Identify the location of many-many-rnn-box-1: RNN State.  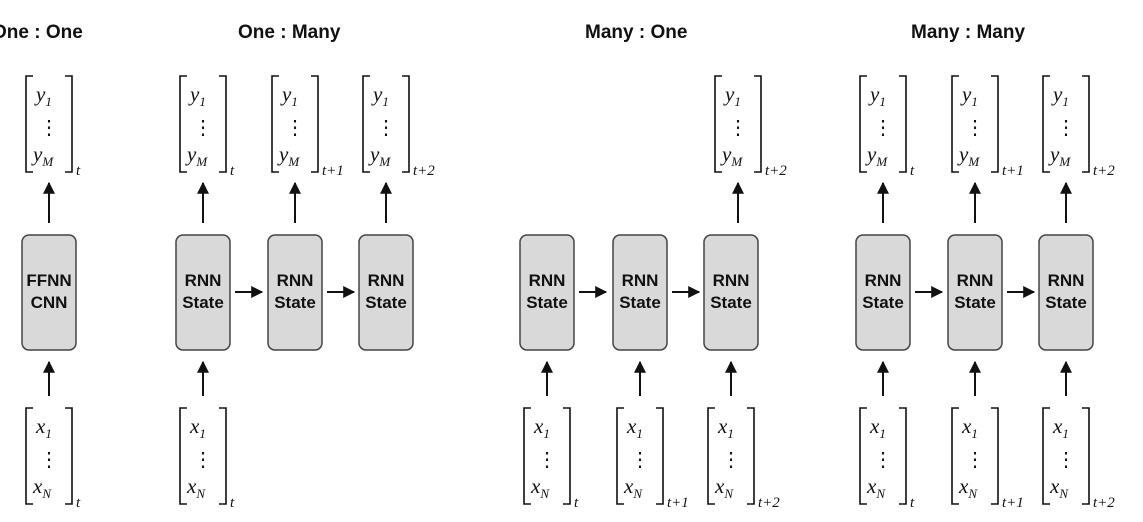
(883, 292).